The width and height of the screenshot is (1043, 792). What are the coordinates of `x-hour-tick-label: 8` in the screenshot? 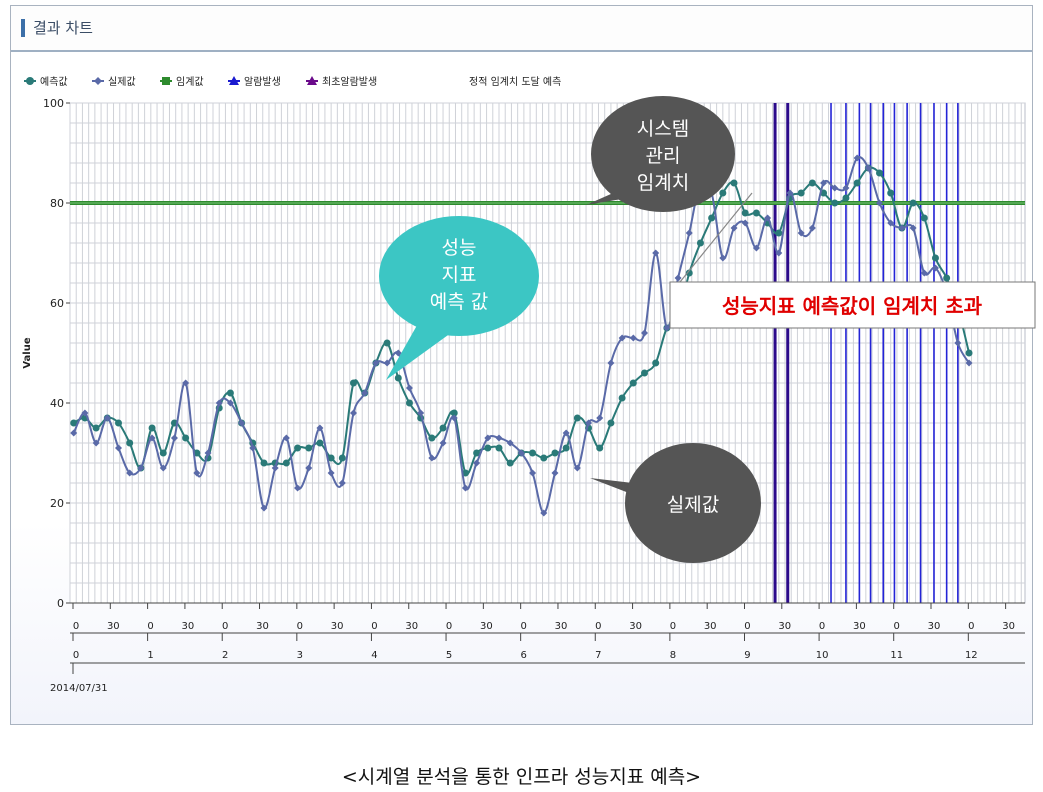 It's located at (673, 655).